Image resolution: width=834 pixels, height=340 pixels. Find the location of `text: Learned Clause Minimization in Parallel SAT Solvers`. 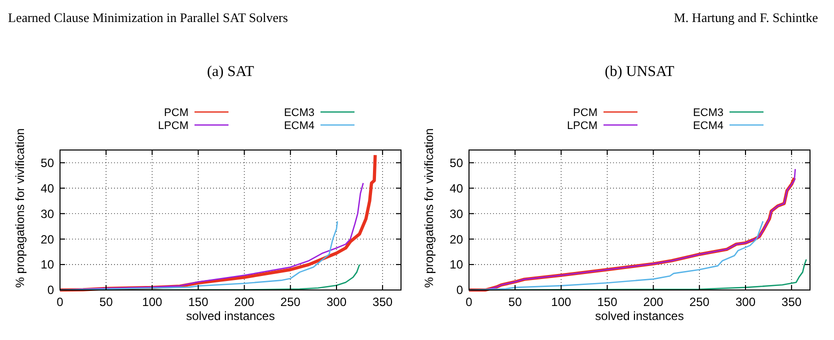

text: Learned Clause Minimization in Parallel SAT Solvers is located at coordinates (148, 17).